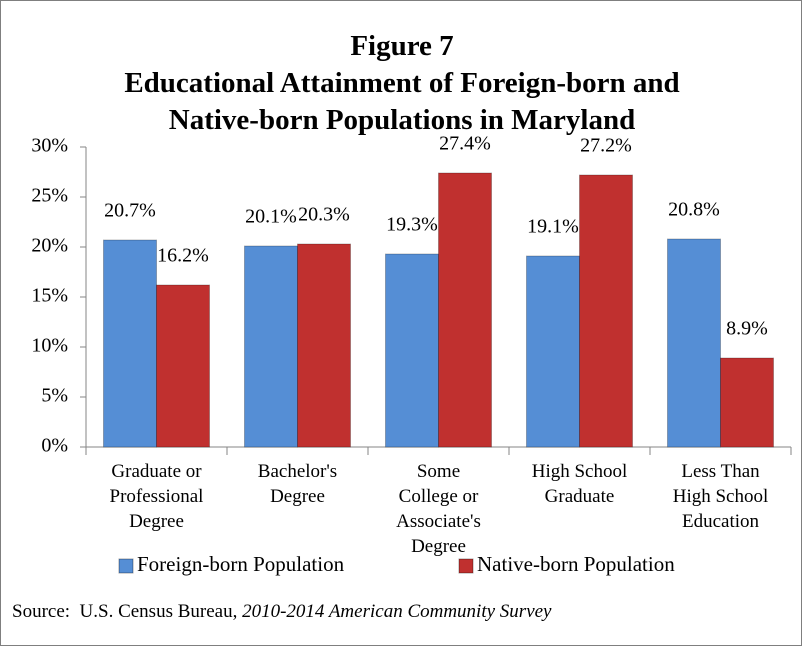  Describe the element at coordinates (606, 146) in the screenshot. I see `data-label: 27.2%` at that location.